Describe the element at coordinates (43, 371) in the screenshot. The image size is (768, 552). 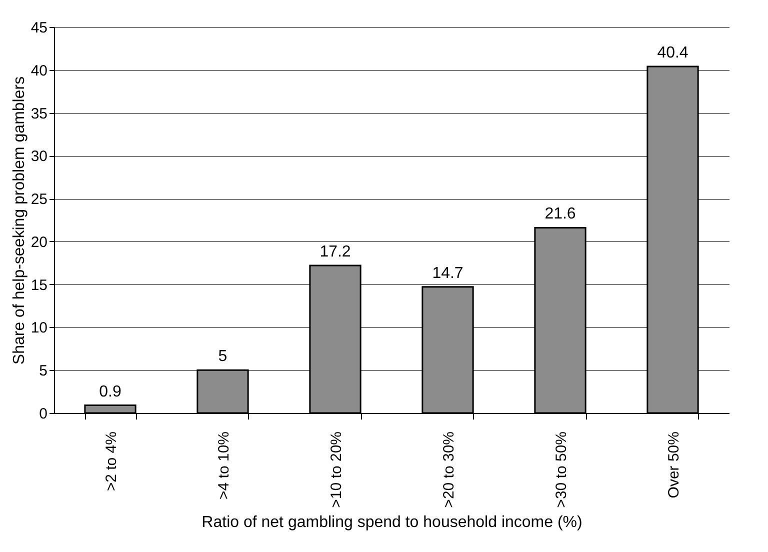
I see `y-tick-label: 5` at that location.